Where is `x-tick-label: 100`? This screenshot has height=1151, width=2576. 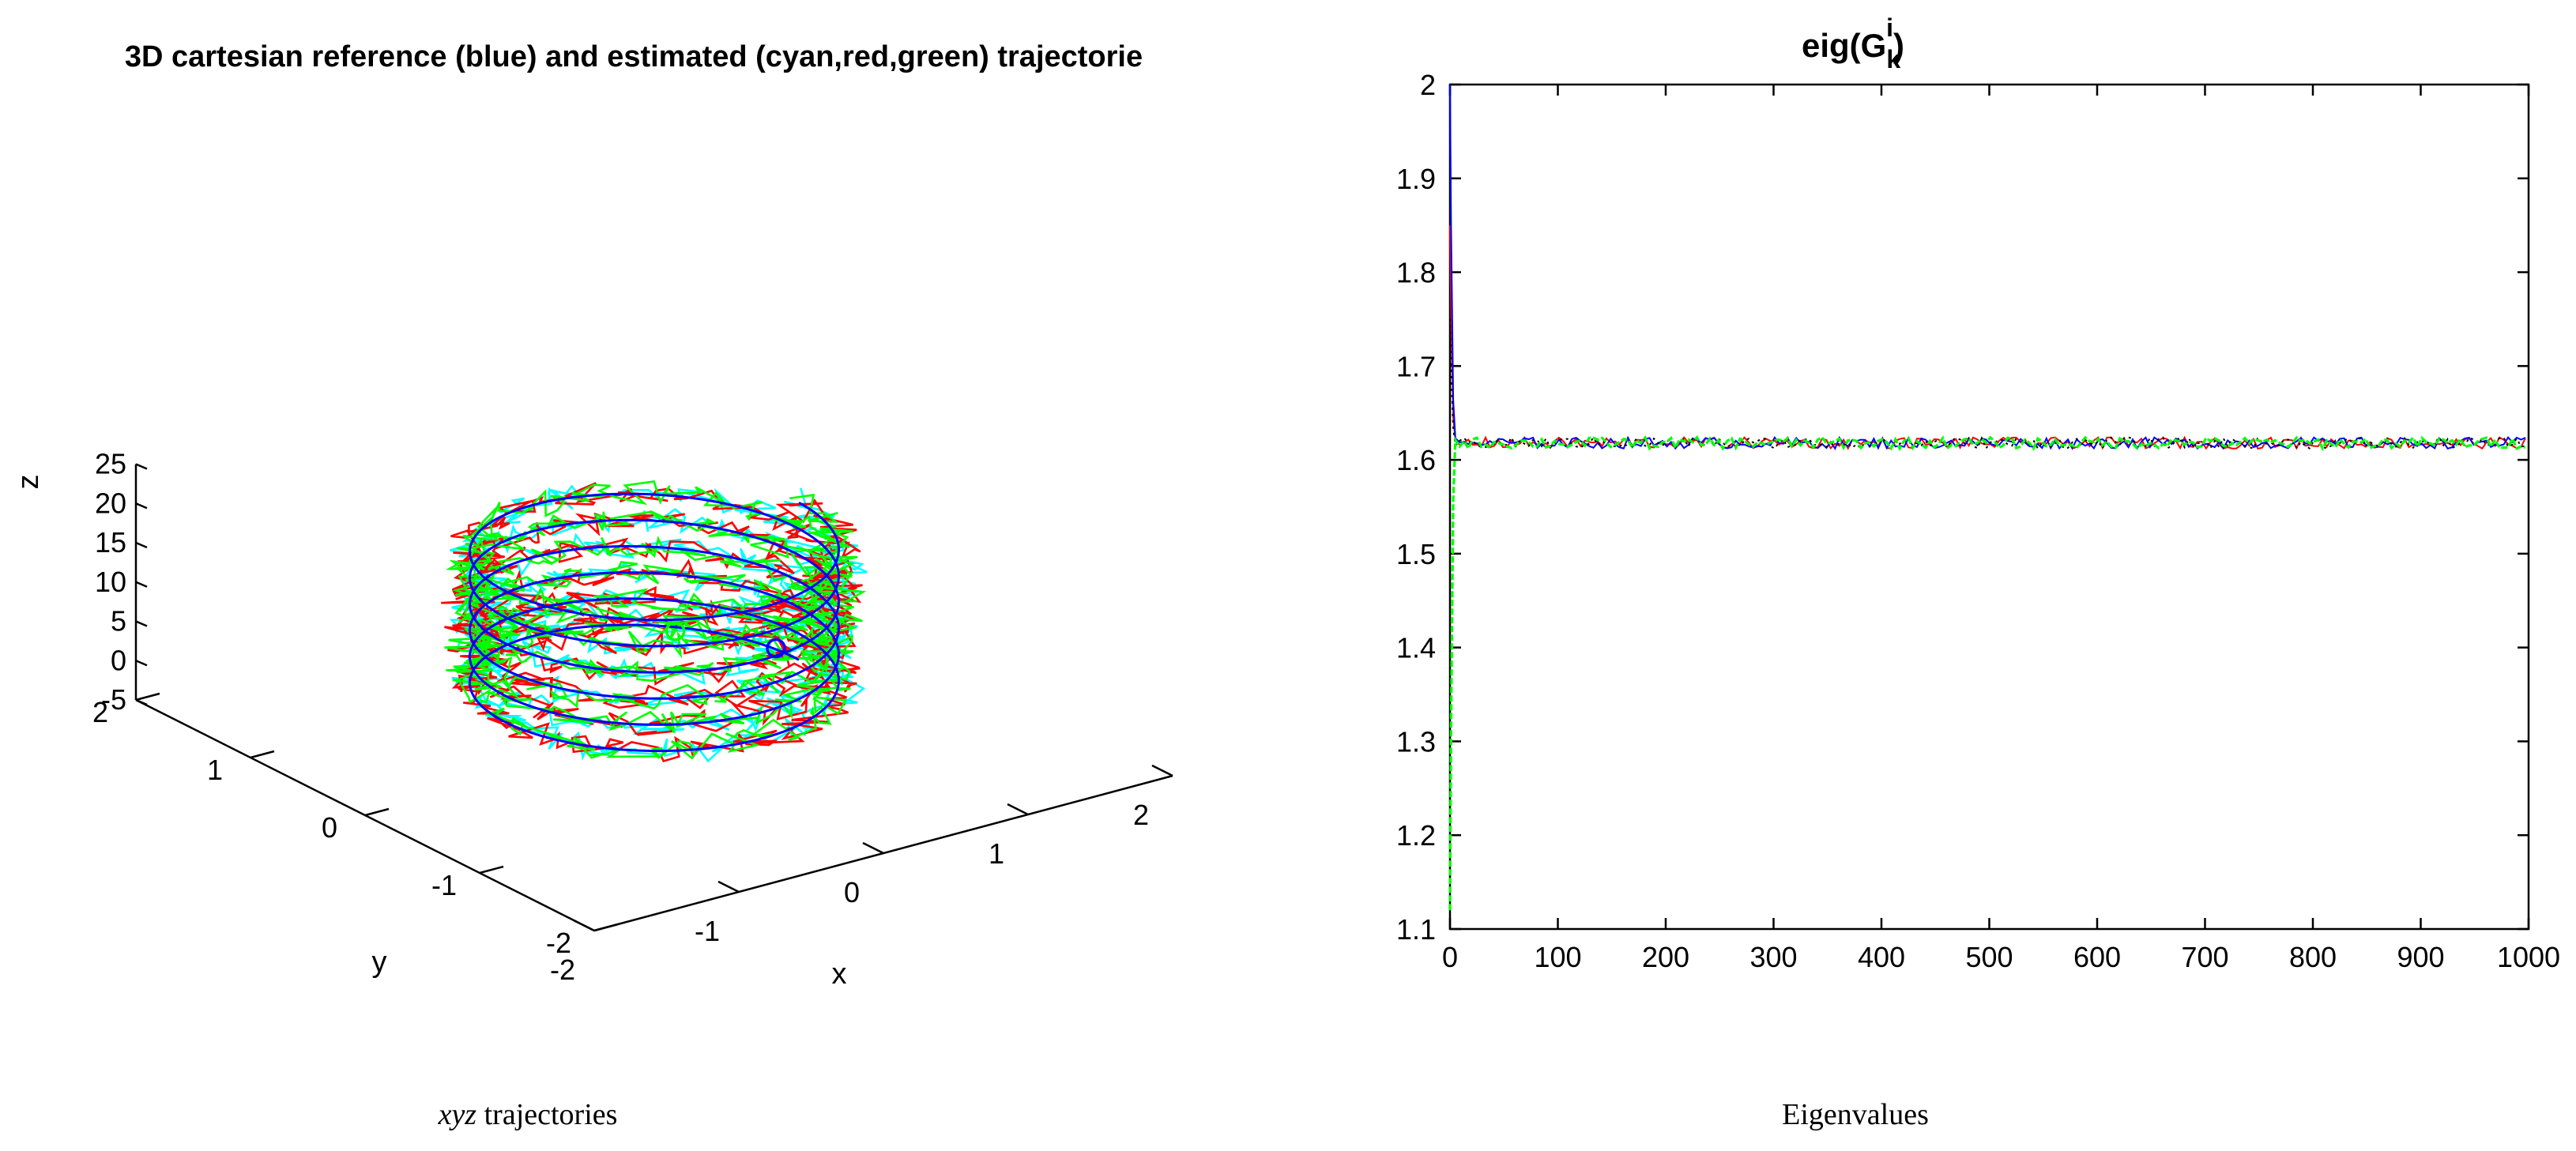
x-tick-label: 100 is located at coordinates (1557, 957).